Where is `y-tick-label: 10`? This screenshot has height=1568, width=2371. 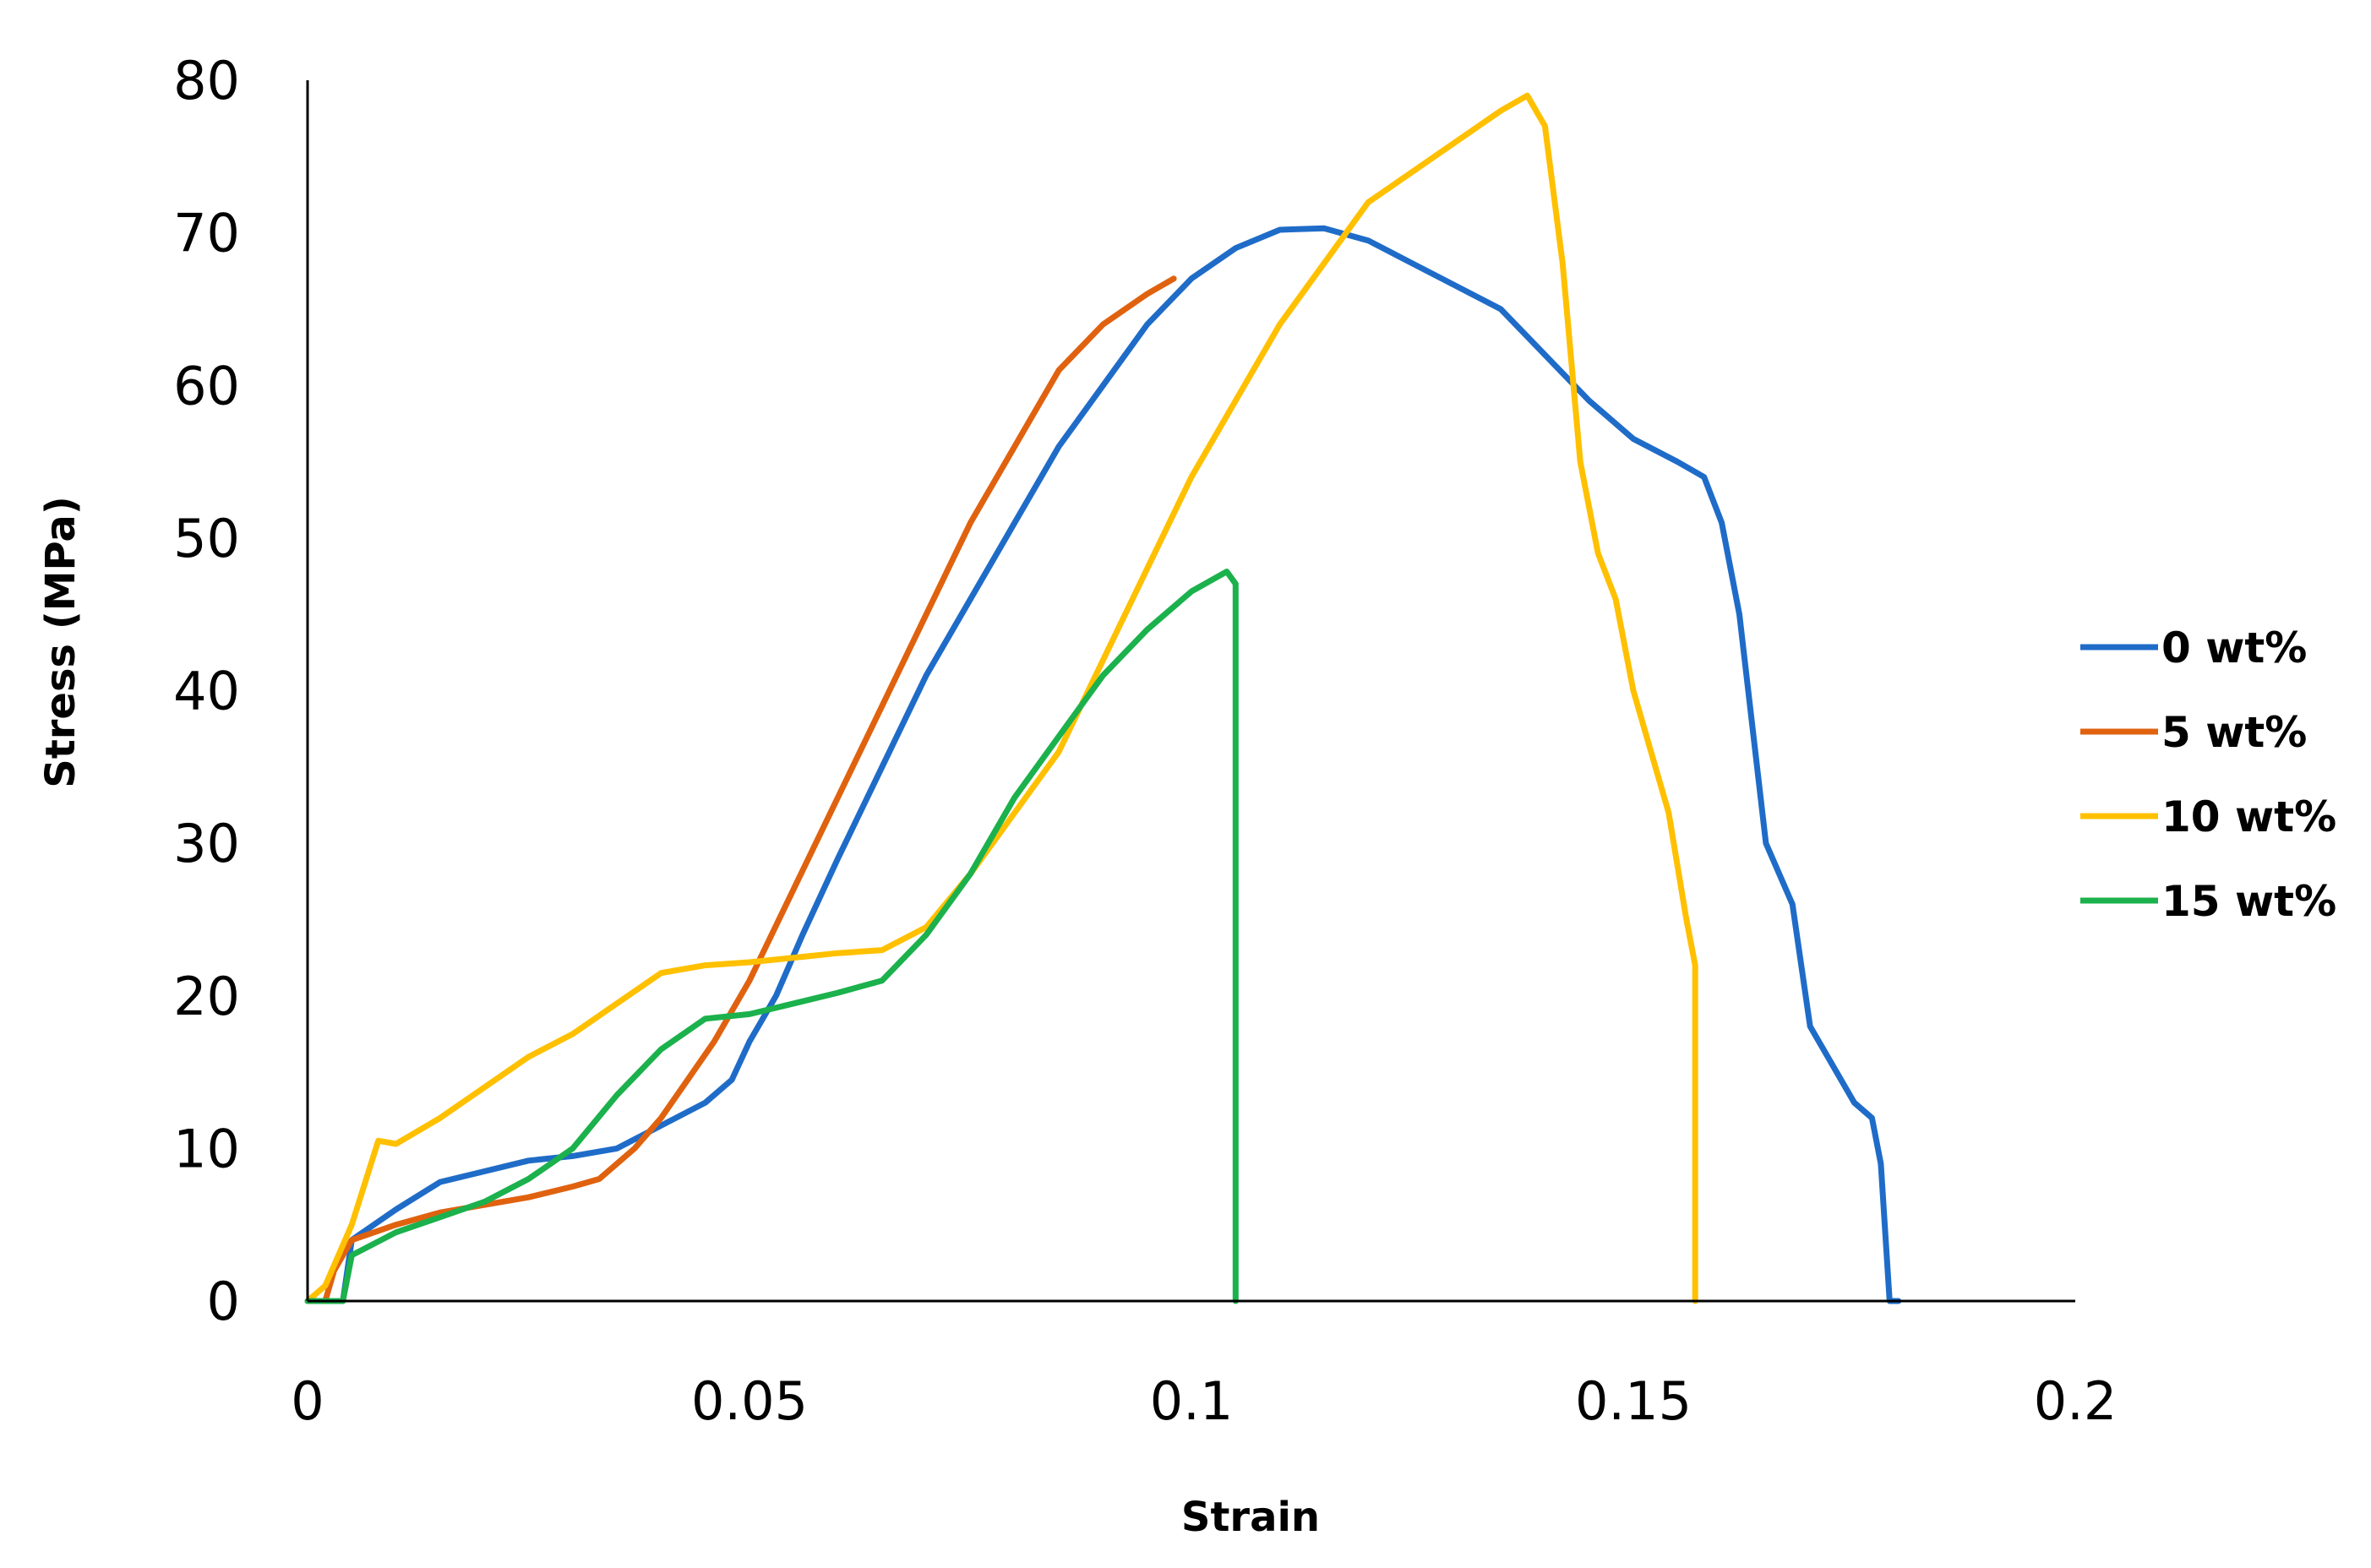 y-tick-label: 10 is located at coordinates (206, 1148).